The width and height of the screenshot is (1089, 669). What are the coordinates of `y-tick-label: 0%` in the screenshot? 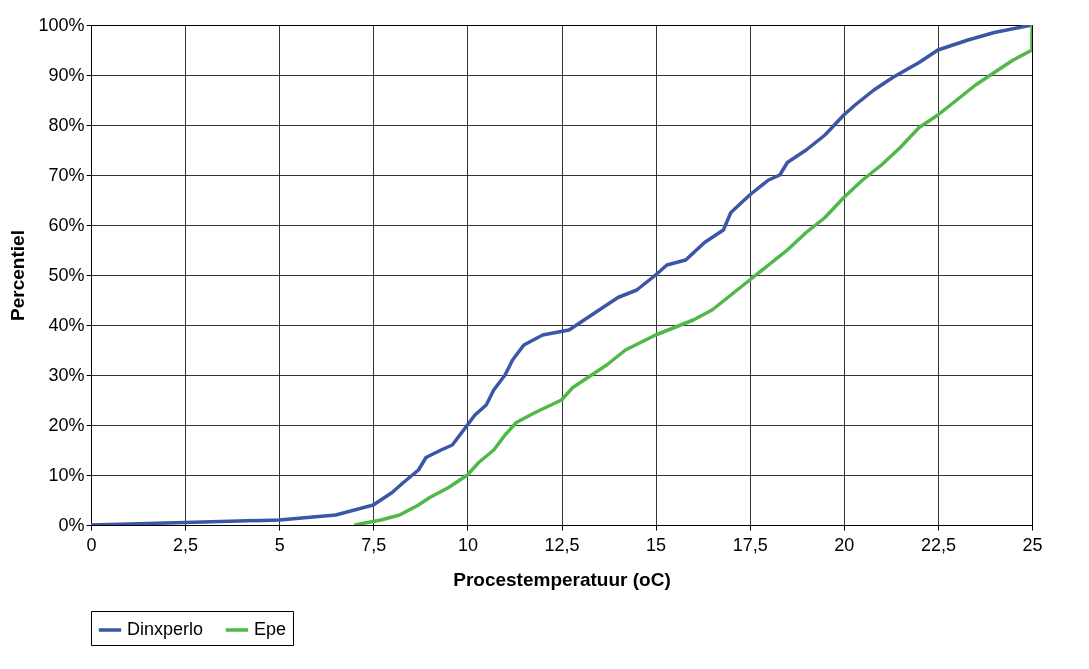 It's located at (71, 524).